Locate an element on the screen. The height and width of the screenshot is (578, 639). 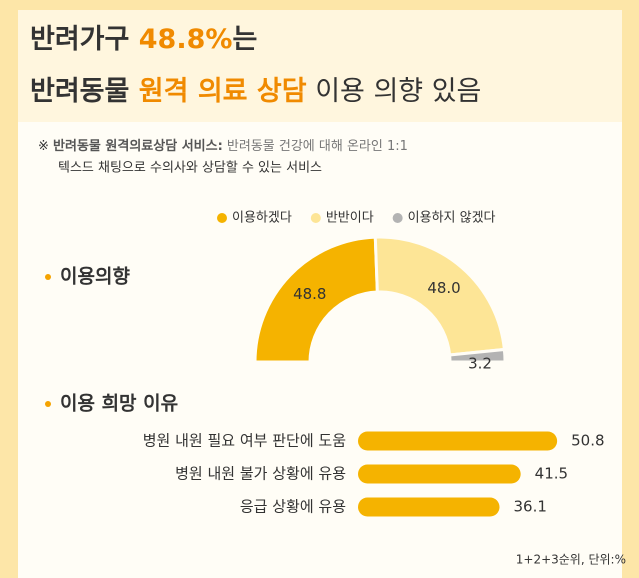
note-text: 텍스드 채팅으로 수의사와 상담할 수 있는 서비스 is located at coordinates (190, 168).